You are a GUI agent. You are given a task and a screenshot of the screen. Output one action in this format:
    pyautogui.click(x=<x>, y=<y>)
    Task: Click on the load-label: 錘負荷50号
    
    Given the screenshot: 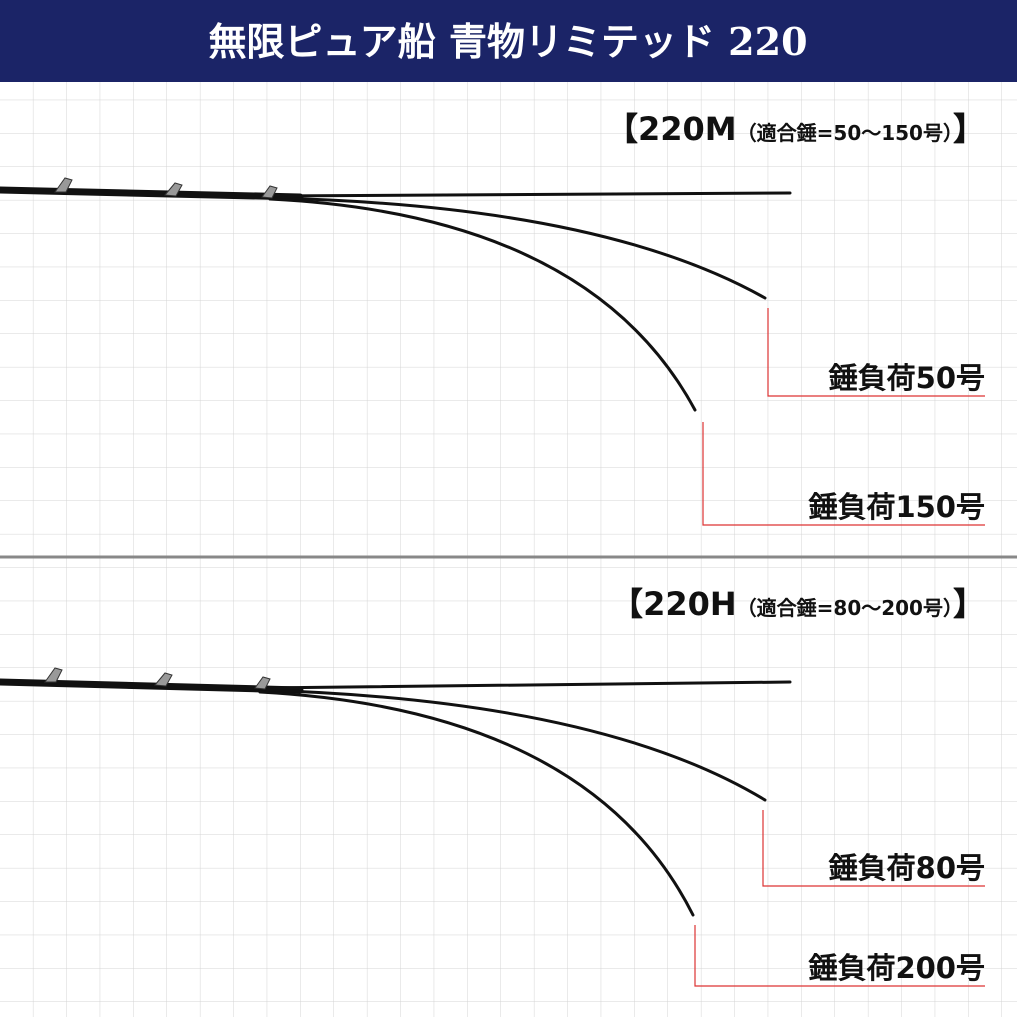 What is the action you would take?
    pyautogui.click(x=906, y=378)
    